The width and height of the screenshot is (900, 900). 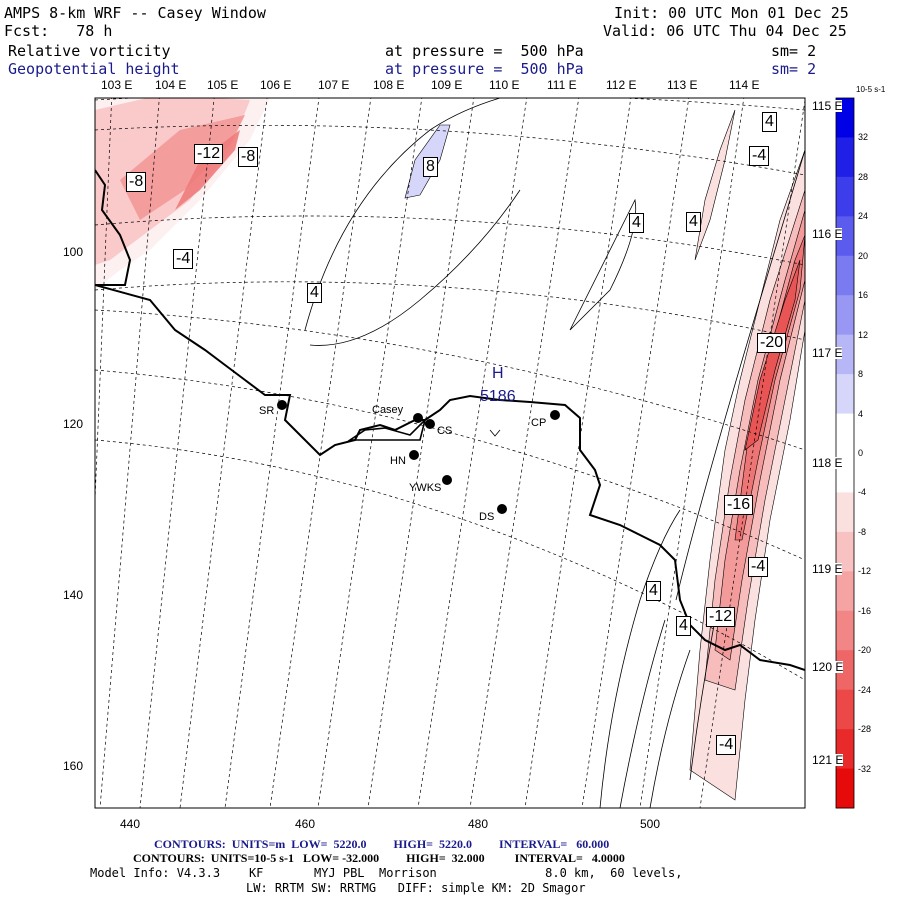 What do you see at coordinates (495, 433) in the screenshot?
I see `wind-arrow` at bounding box center [495, 433].